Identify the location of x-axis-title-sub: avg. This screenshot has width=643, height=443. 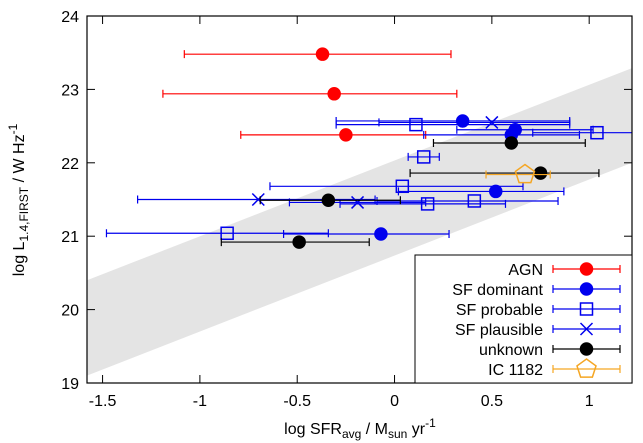
(351, 434).